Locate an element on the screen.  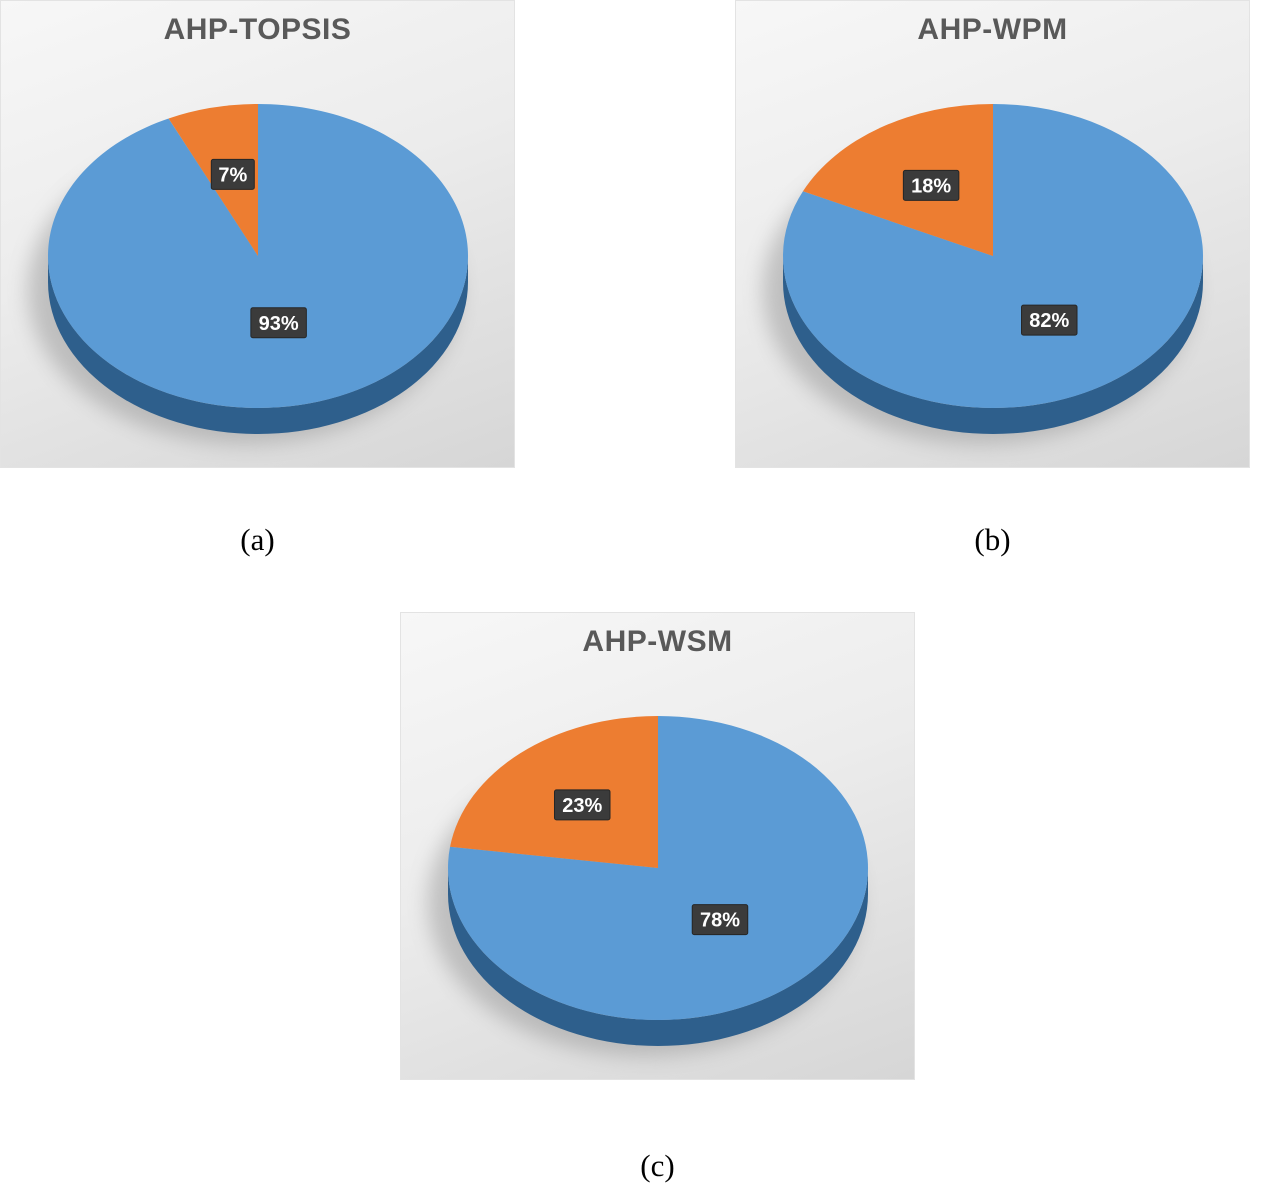
pie-chart-ahp-wsm: 78% 23% is located at coordinates (648, 886).